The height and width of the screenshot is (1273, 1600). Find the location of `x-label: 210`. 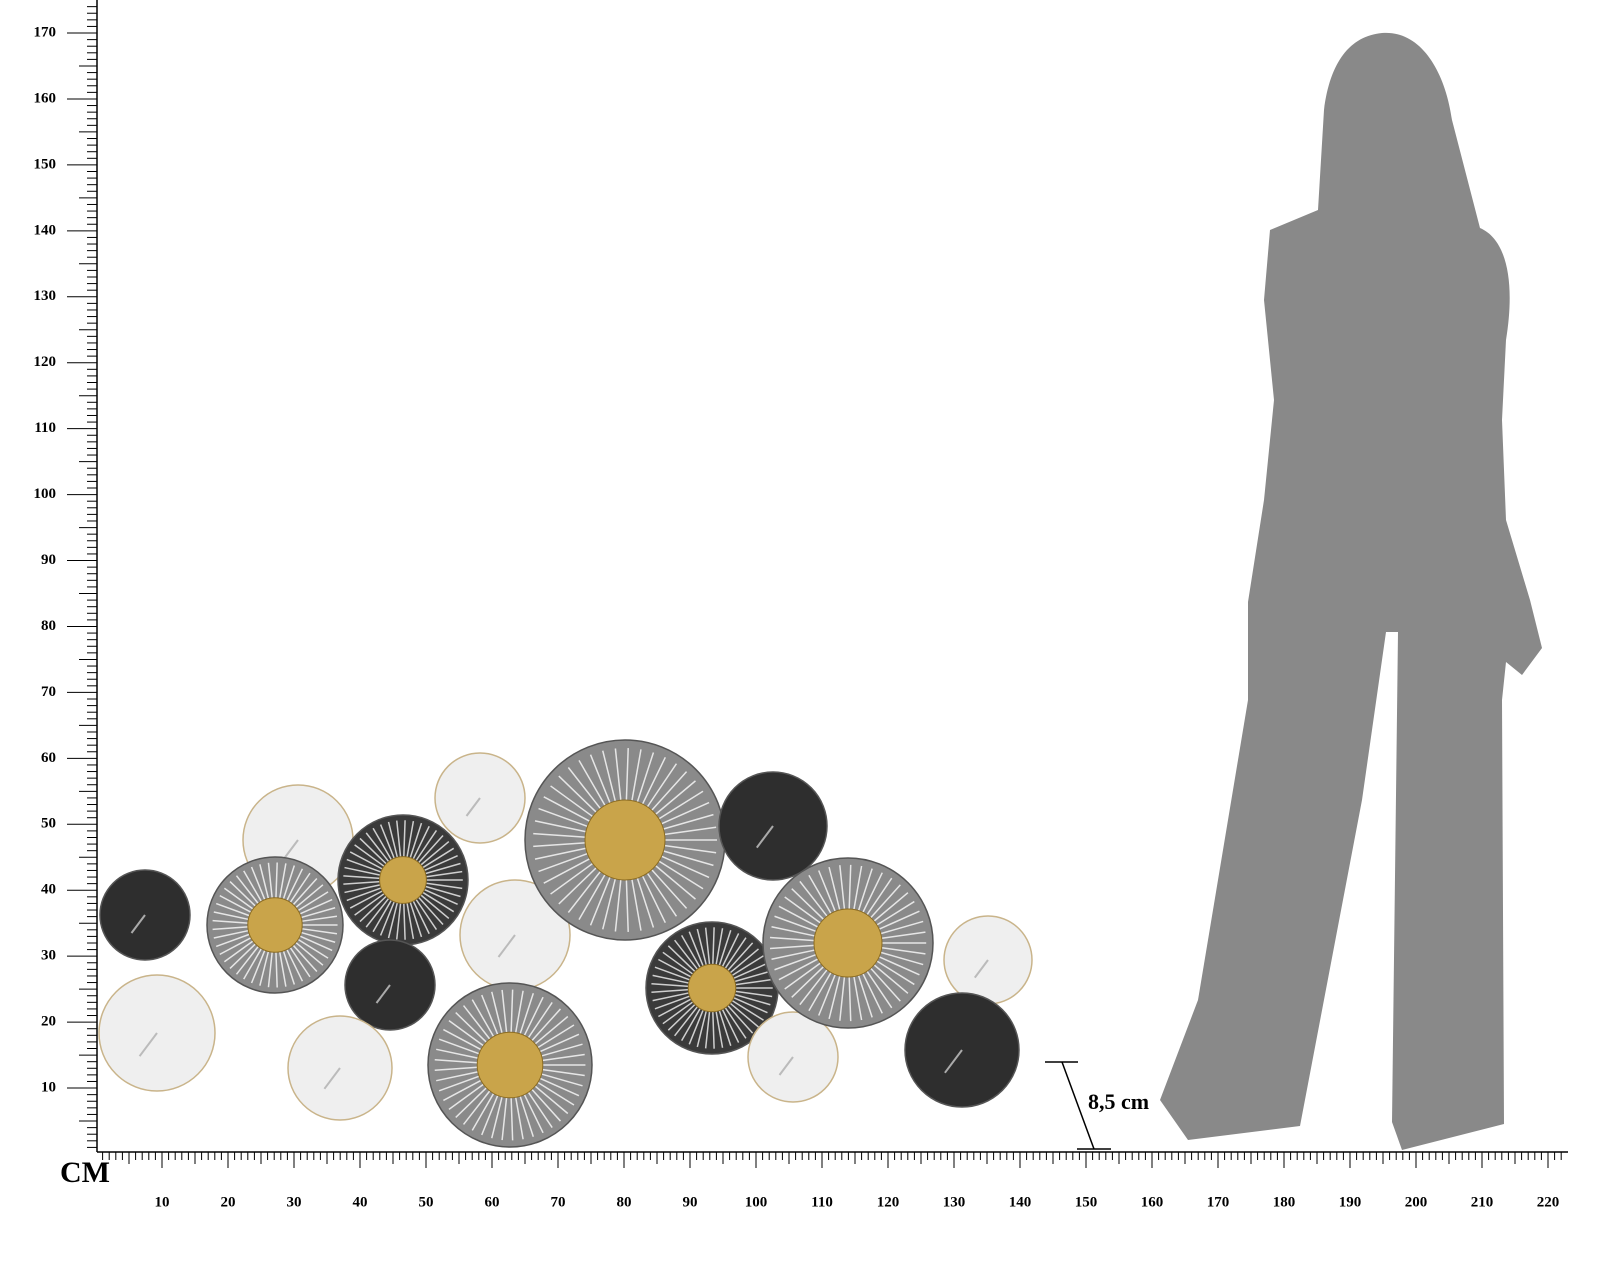

x-label: 210 is located at coordinates (1482, 1202).